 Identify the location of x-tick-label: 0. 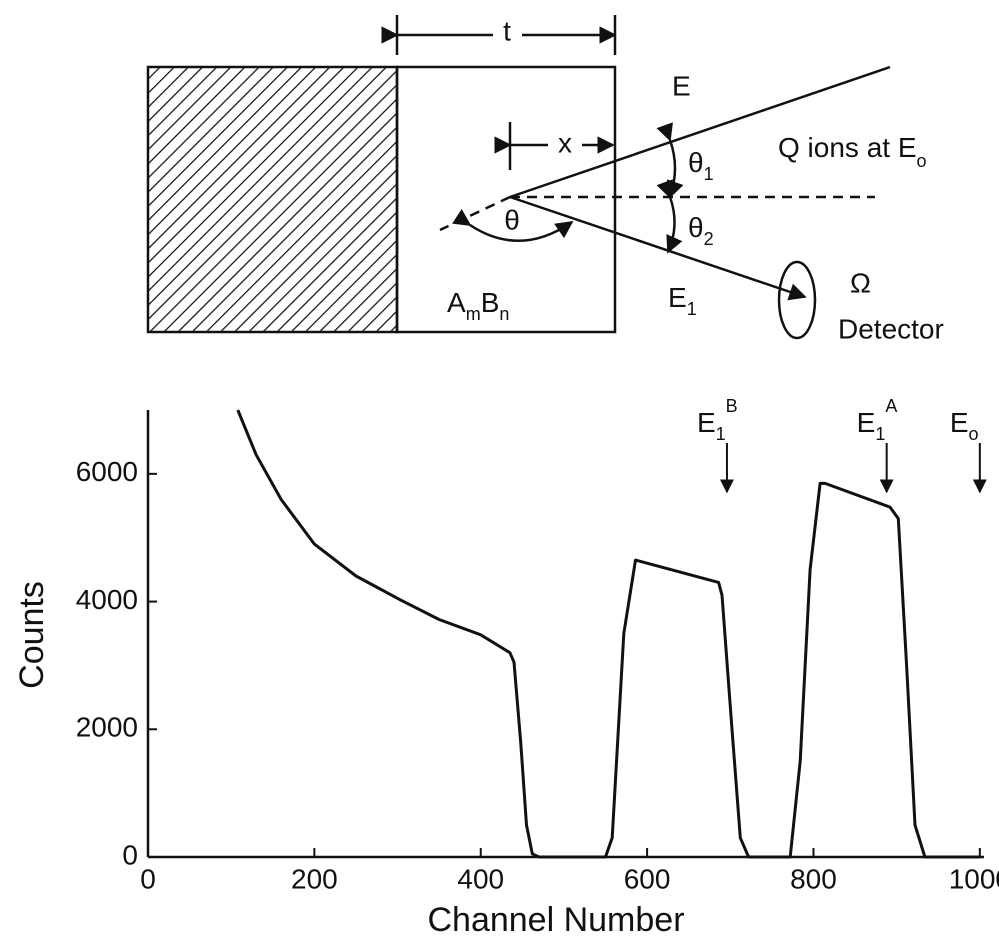
(148, 878).